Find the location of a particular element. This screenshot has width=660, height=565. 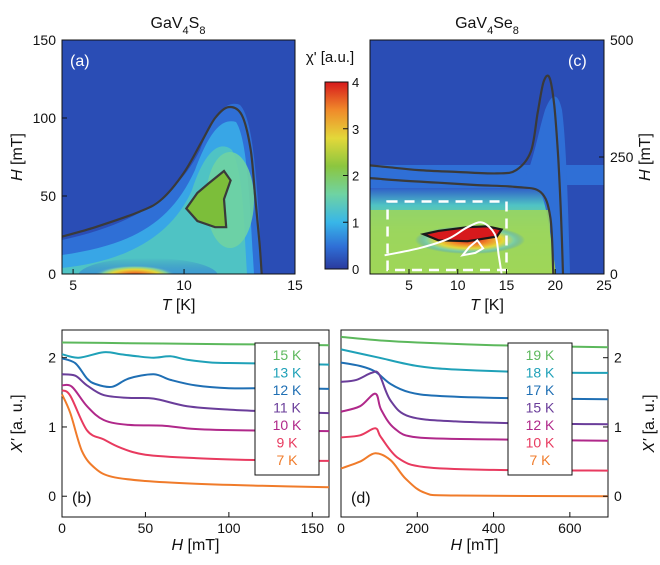

lineplot-b-series is located at coordinates (195, 415).